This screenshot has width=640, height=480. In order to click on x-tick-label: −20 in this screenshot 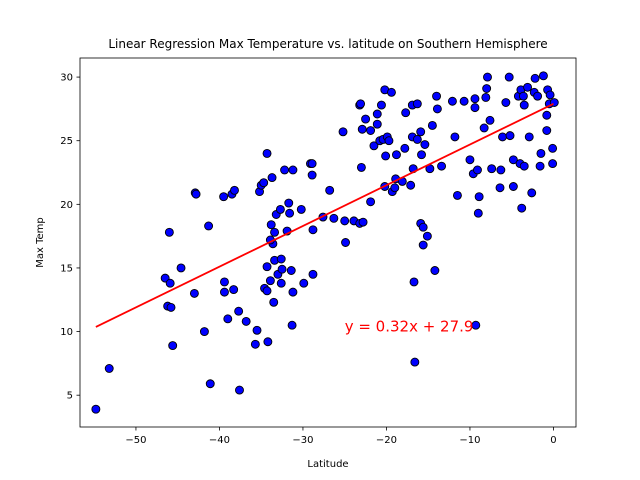, I will do `click(386, 440)`.